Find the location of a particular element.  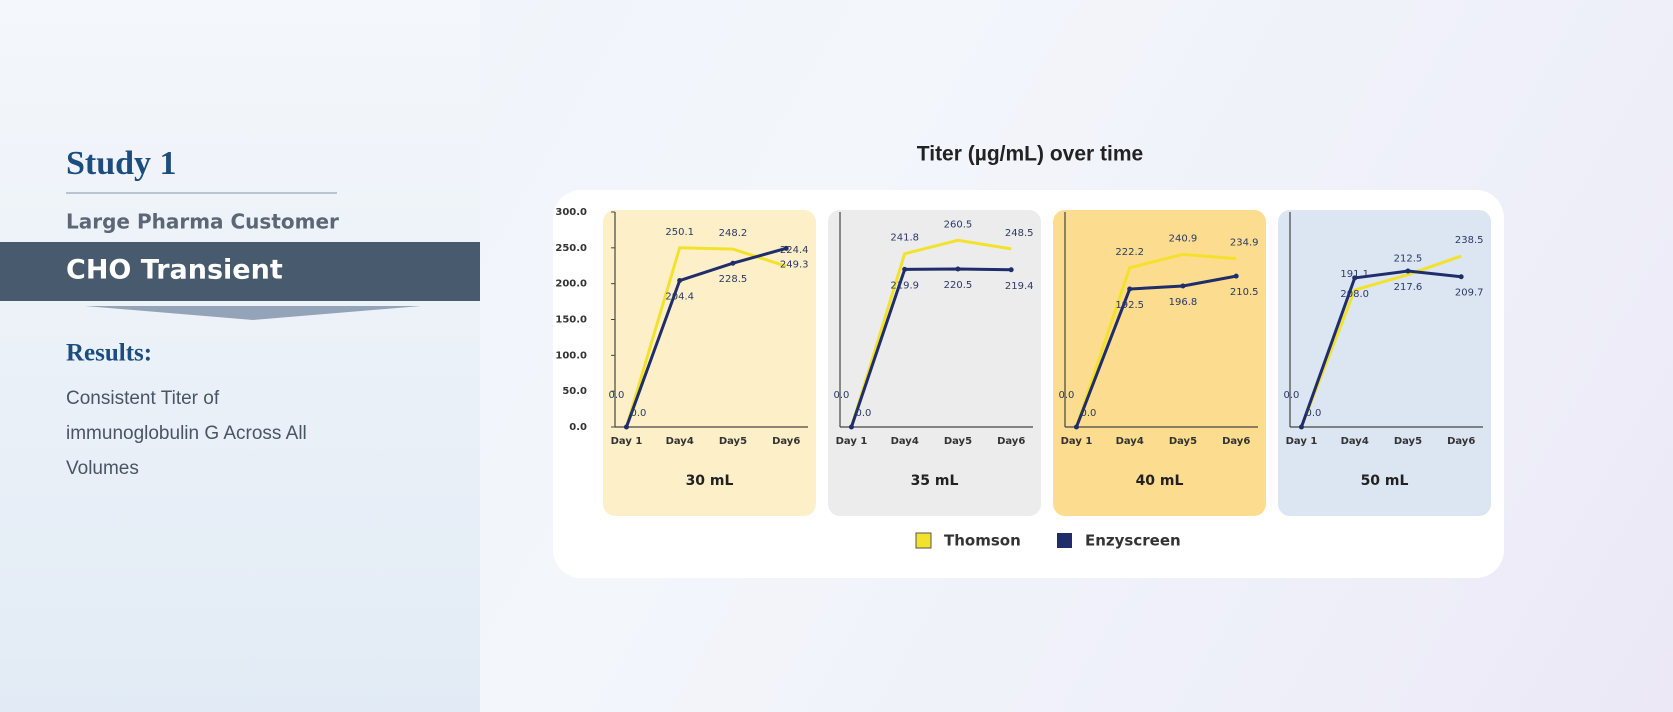

banner: CHO Transient is located at coordinates (174, 270).